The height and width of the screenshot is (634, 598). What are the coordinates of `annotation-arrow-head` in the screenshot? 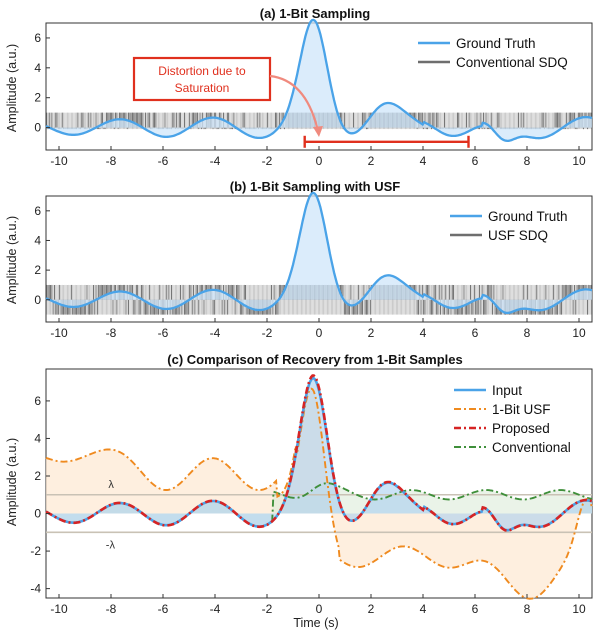 It's located at (318, 131).